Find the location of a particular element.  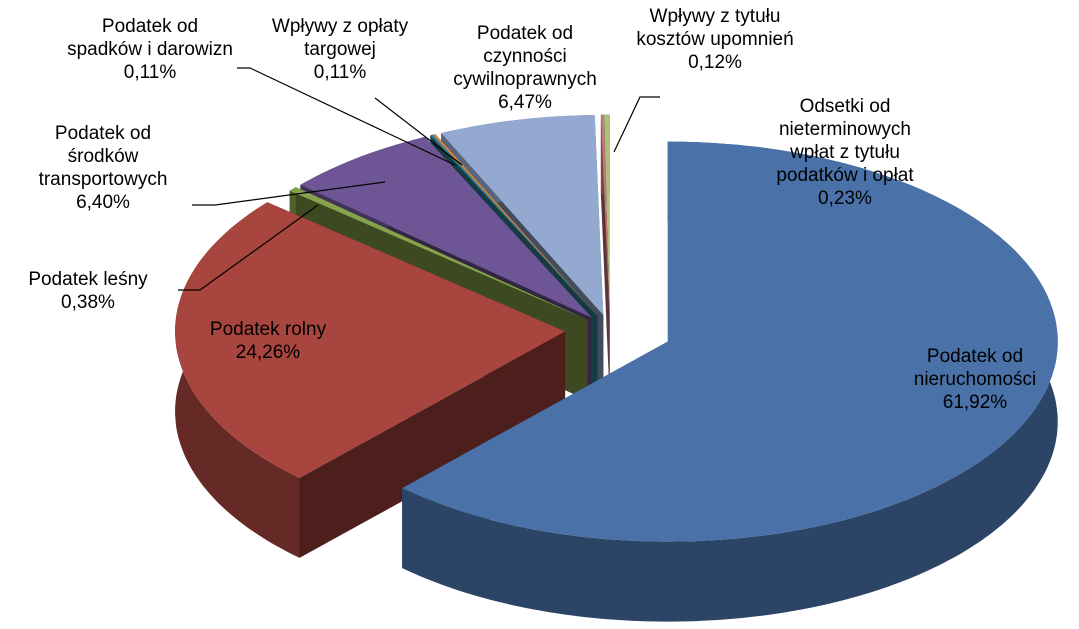

value-label: 6,47% is located at coordinates (525, 102).